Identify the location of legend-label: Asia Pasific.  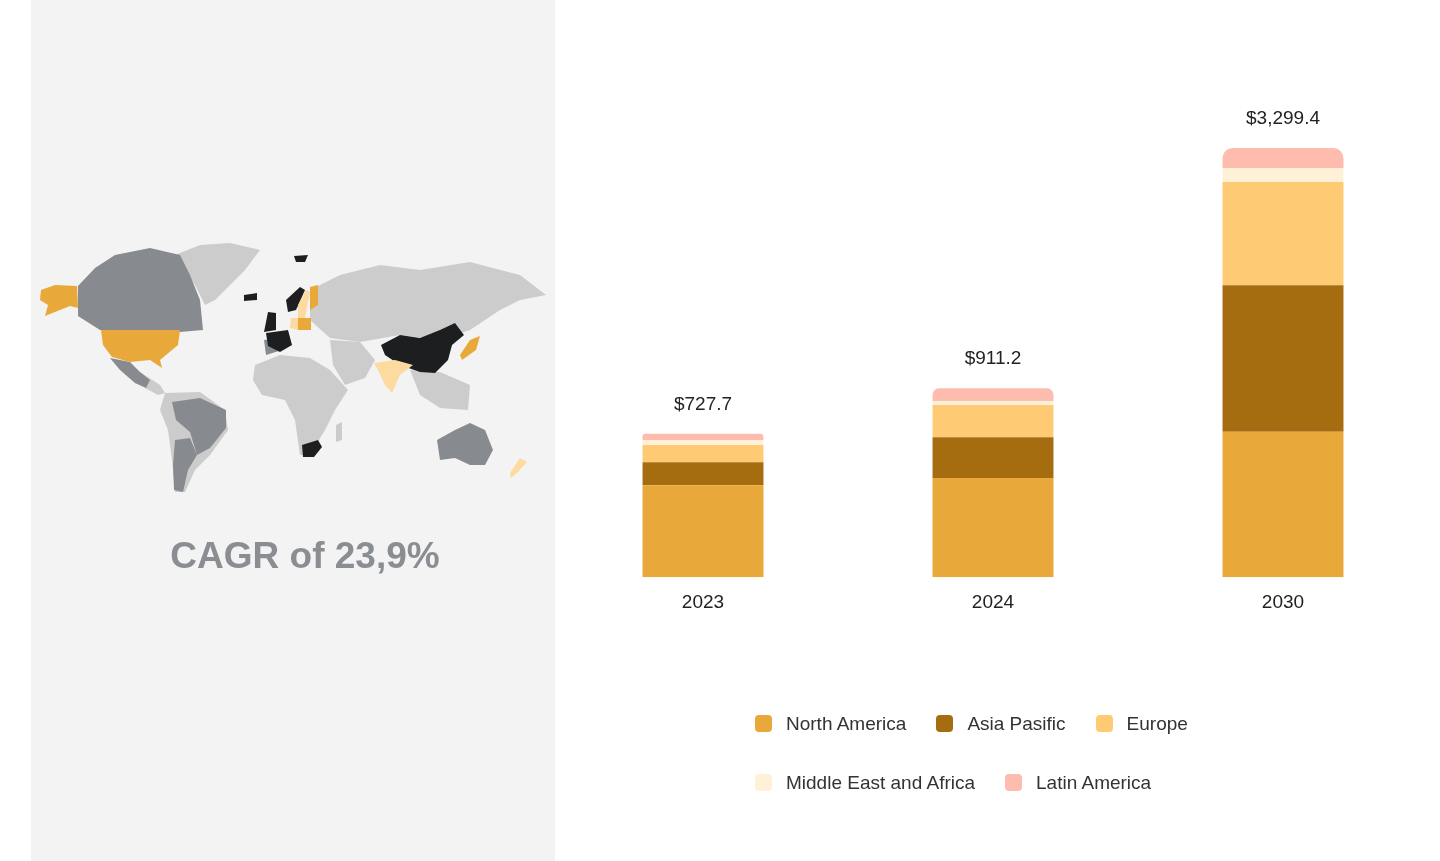
(1016, 723).